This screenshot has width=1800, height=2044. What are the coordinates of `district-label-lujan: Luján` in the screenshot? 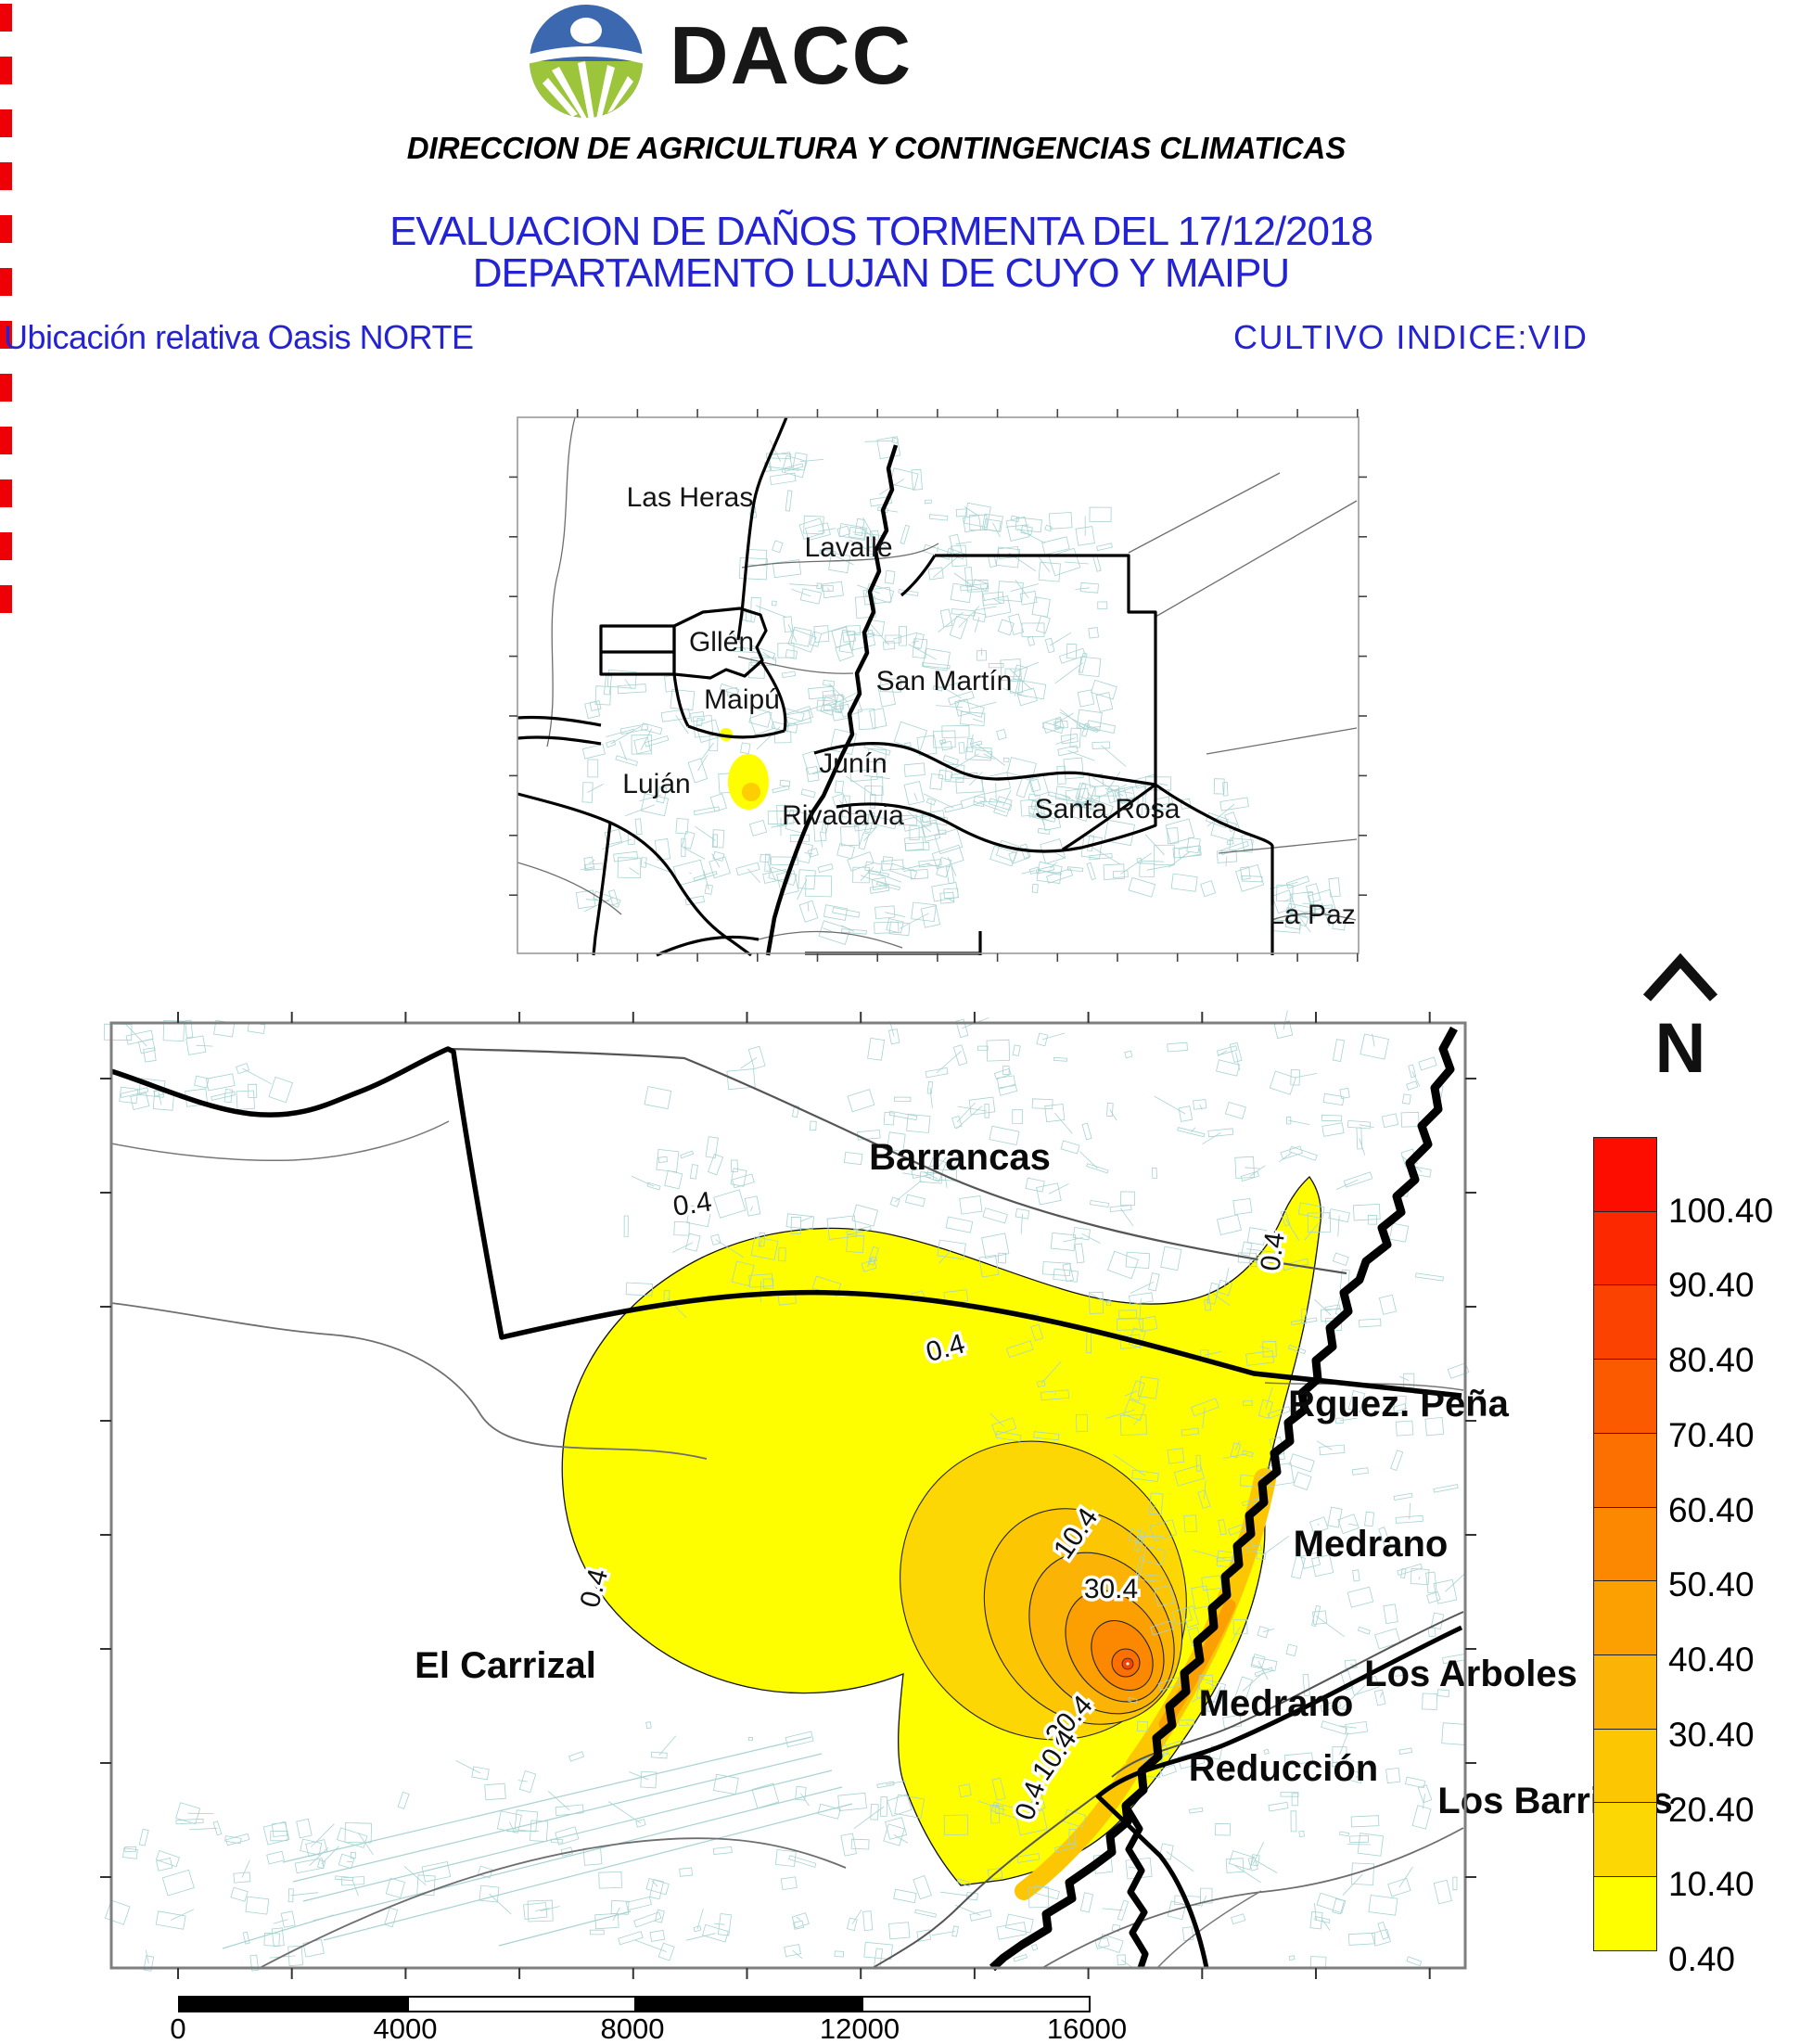 It's located at (656, 784).